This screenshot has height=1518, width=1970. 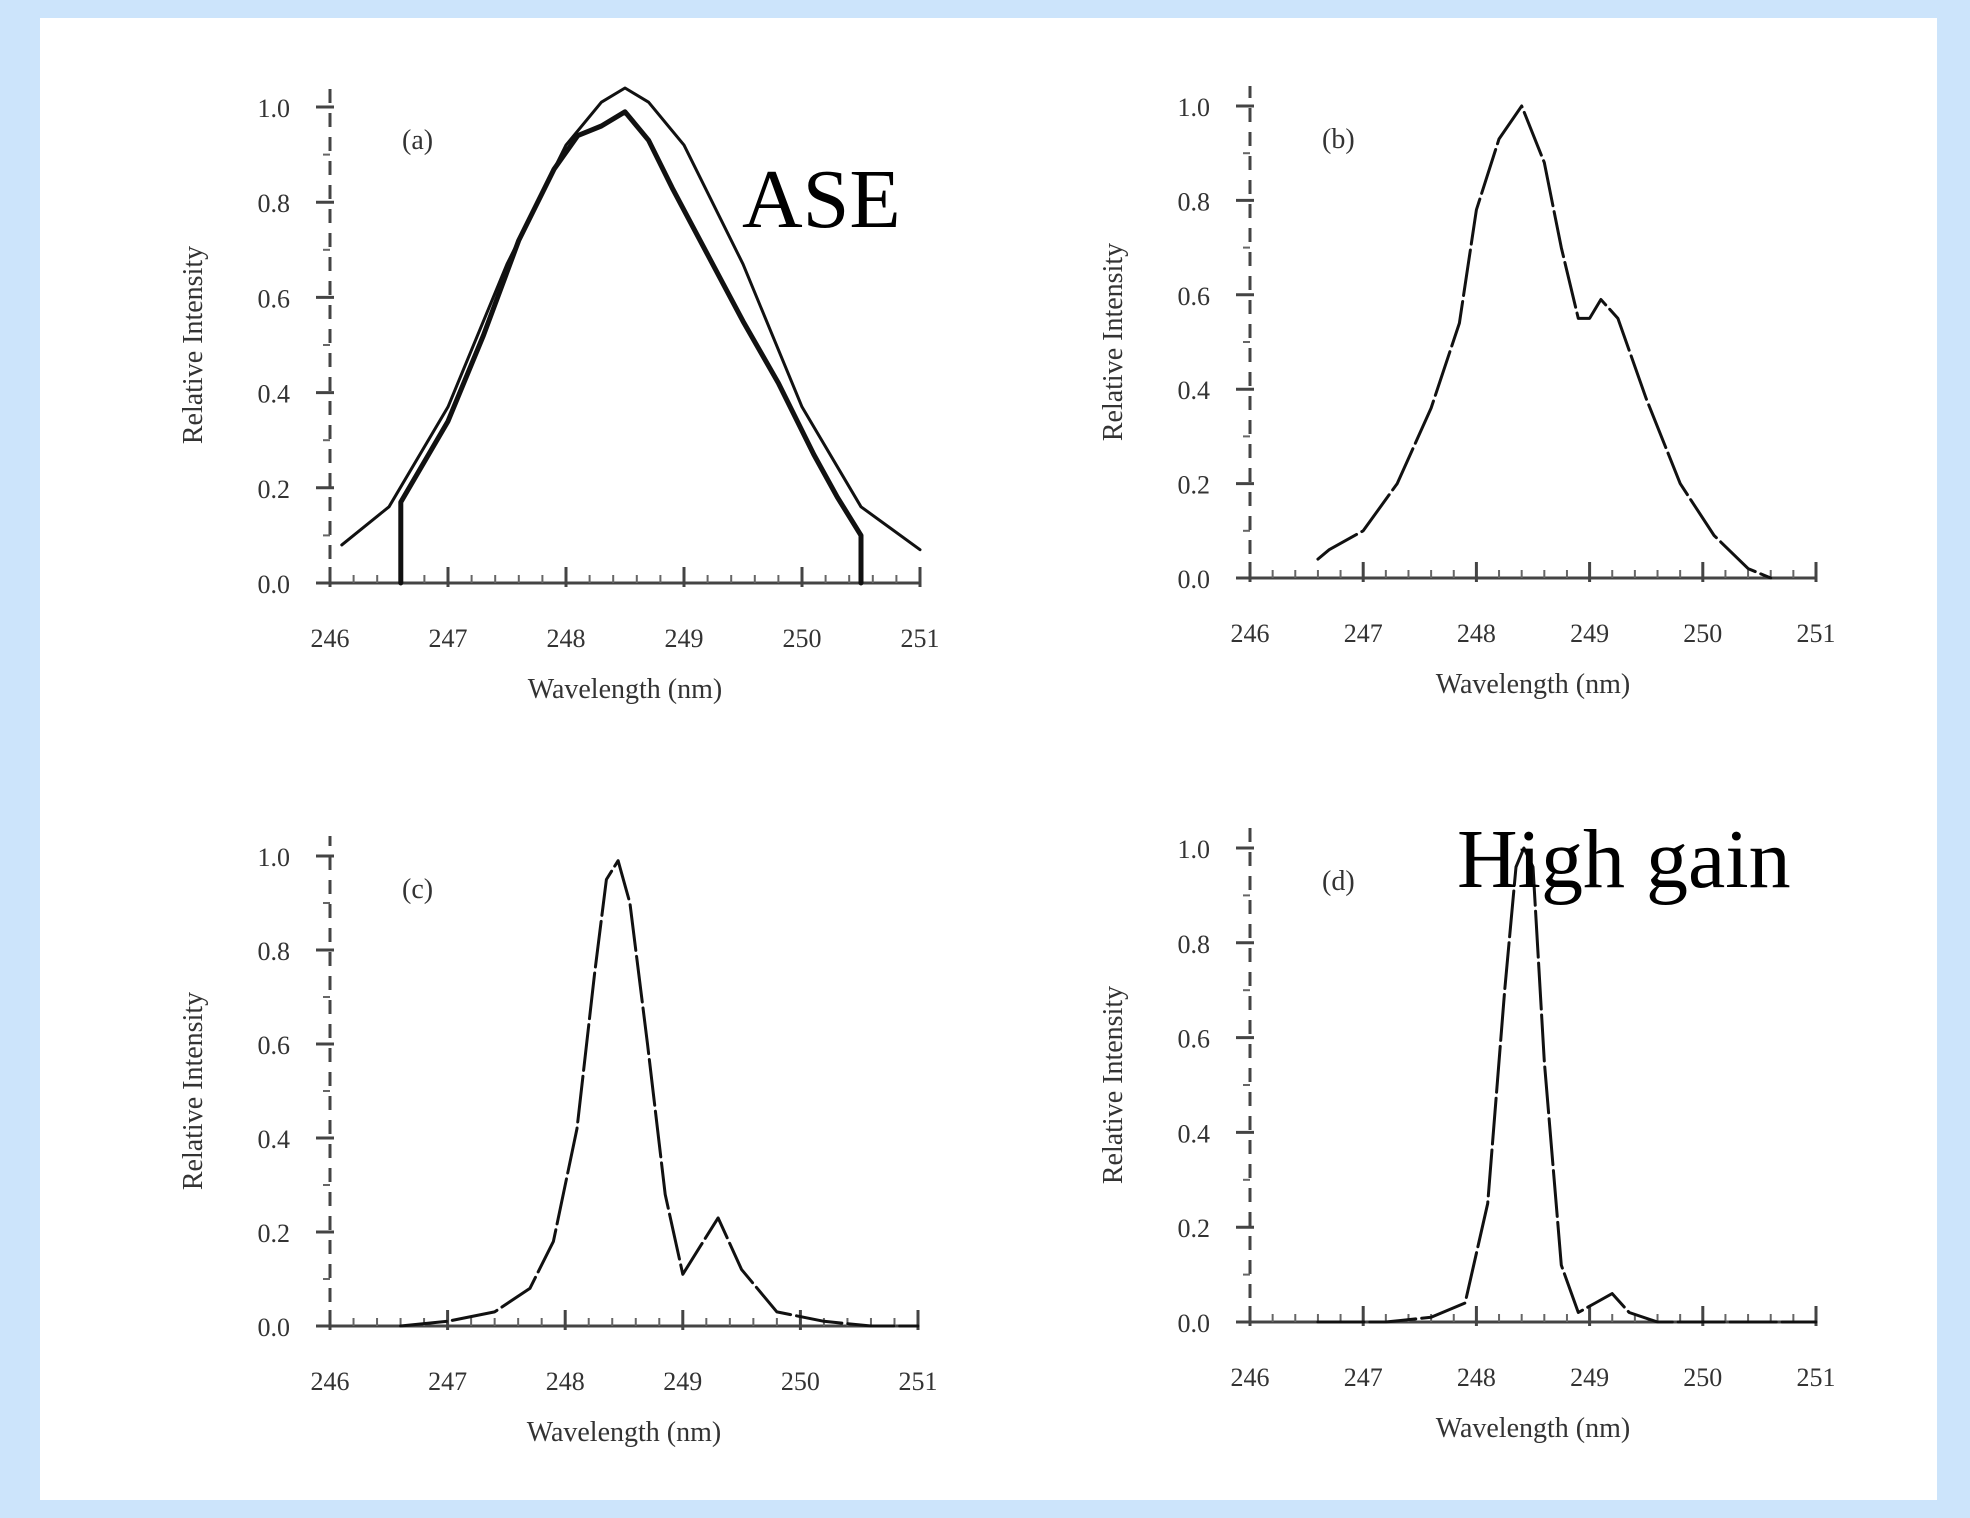 I want to click on x-tick-label-d-4: 250, so click(x=1702, y=1377).